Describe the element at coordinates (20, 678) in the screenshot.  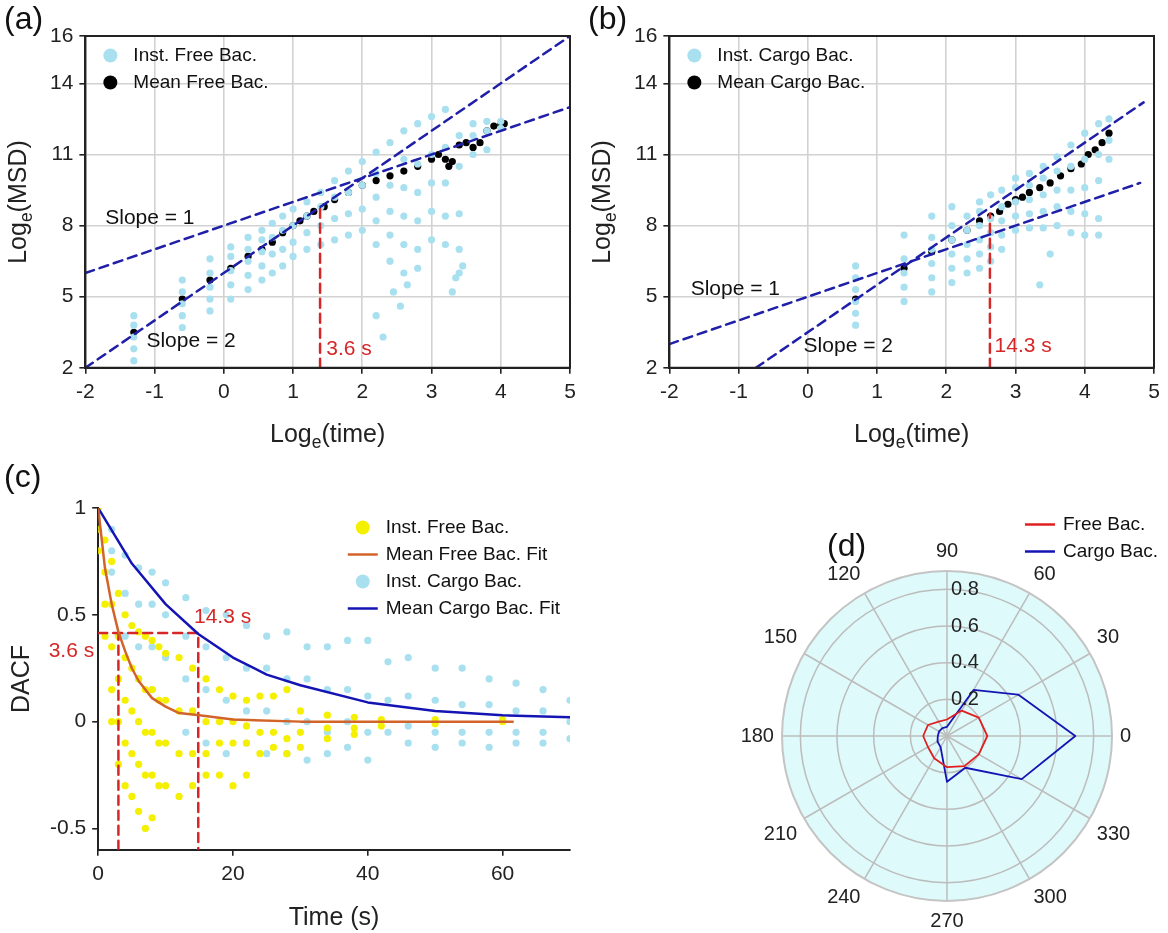
I see `y-axis-title: DACF` at that location.